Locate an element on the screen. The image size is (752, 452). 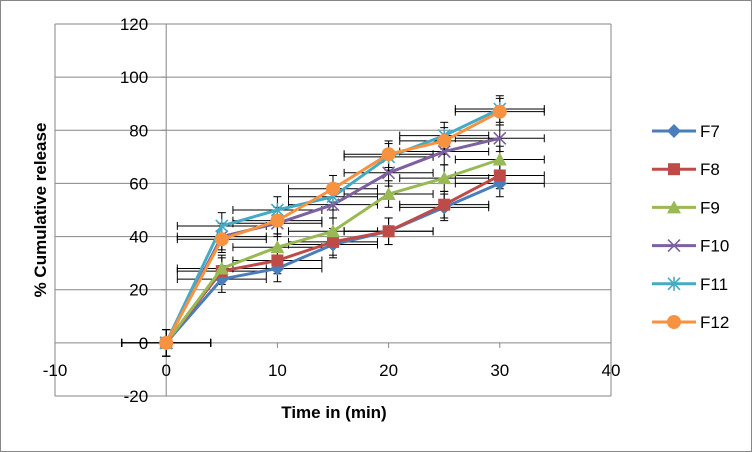
y-tick-label: 80 is located at coordinates (138, 130).